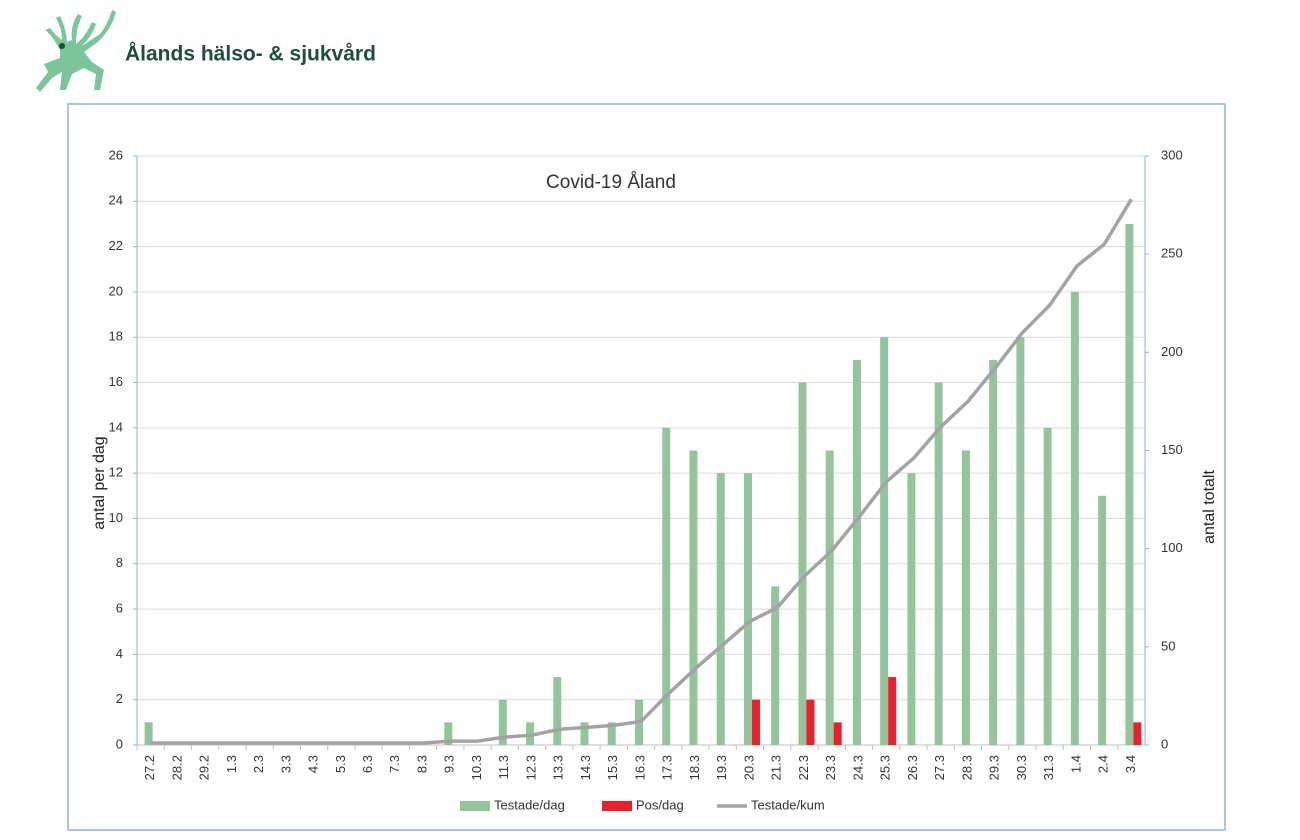 This screenshot has width=1300, height=840. Describe the element at coordinates (912, 767) in the screenshot. I see `x-tick-label: 26.3` at that location.